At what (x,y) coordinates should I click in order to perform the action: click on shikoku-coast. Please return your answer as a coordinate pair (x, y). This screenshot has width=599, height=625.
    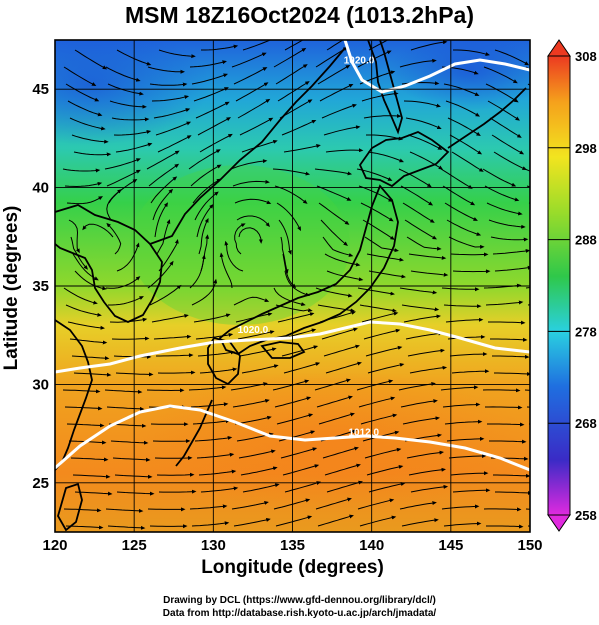
    Looking at the image, I should click on (283, 350).